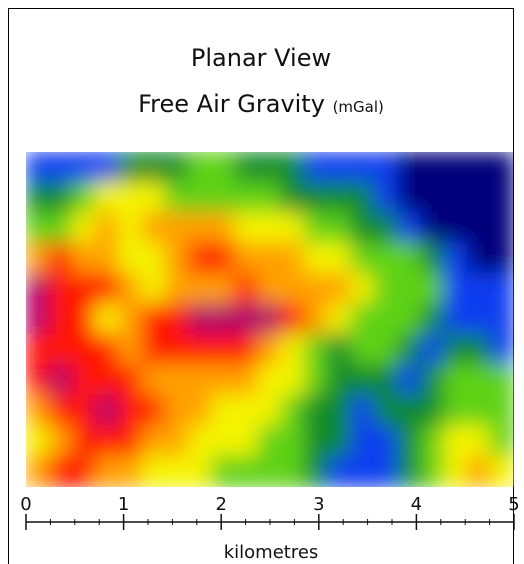 The height and width of the screenshot is (564, 524). I want to click on x-axis: 0 1 2 3 4 5, so click(270, 512).